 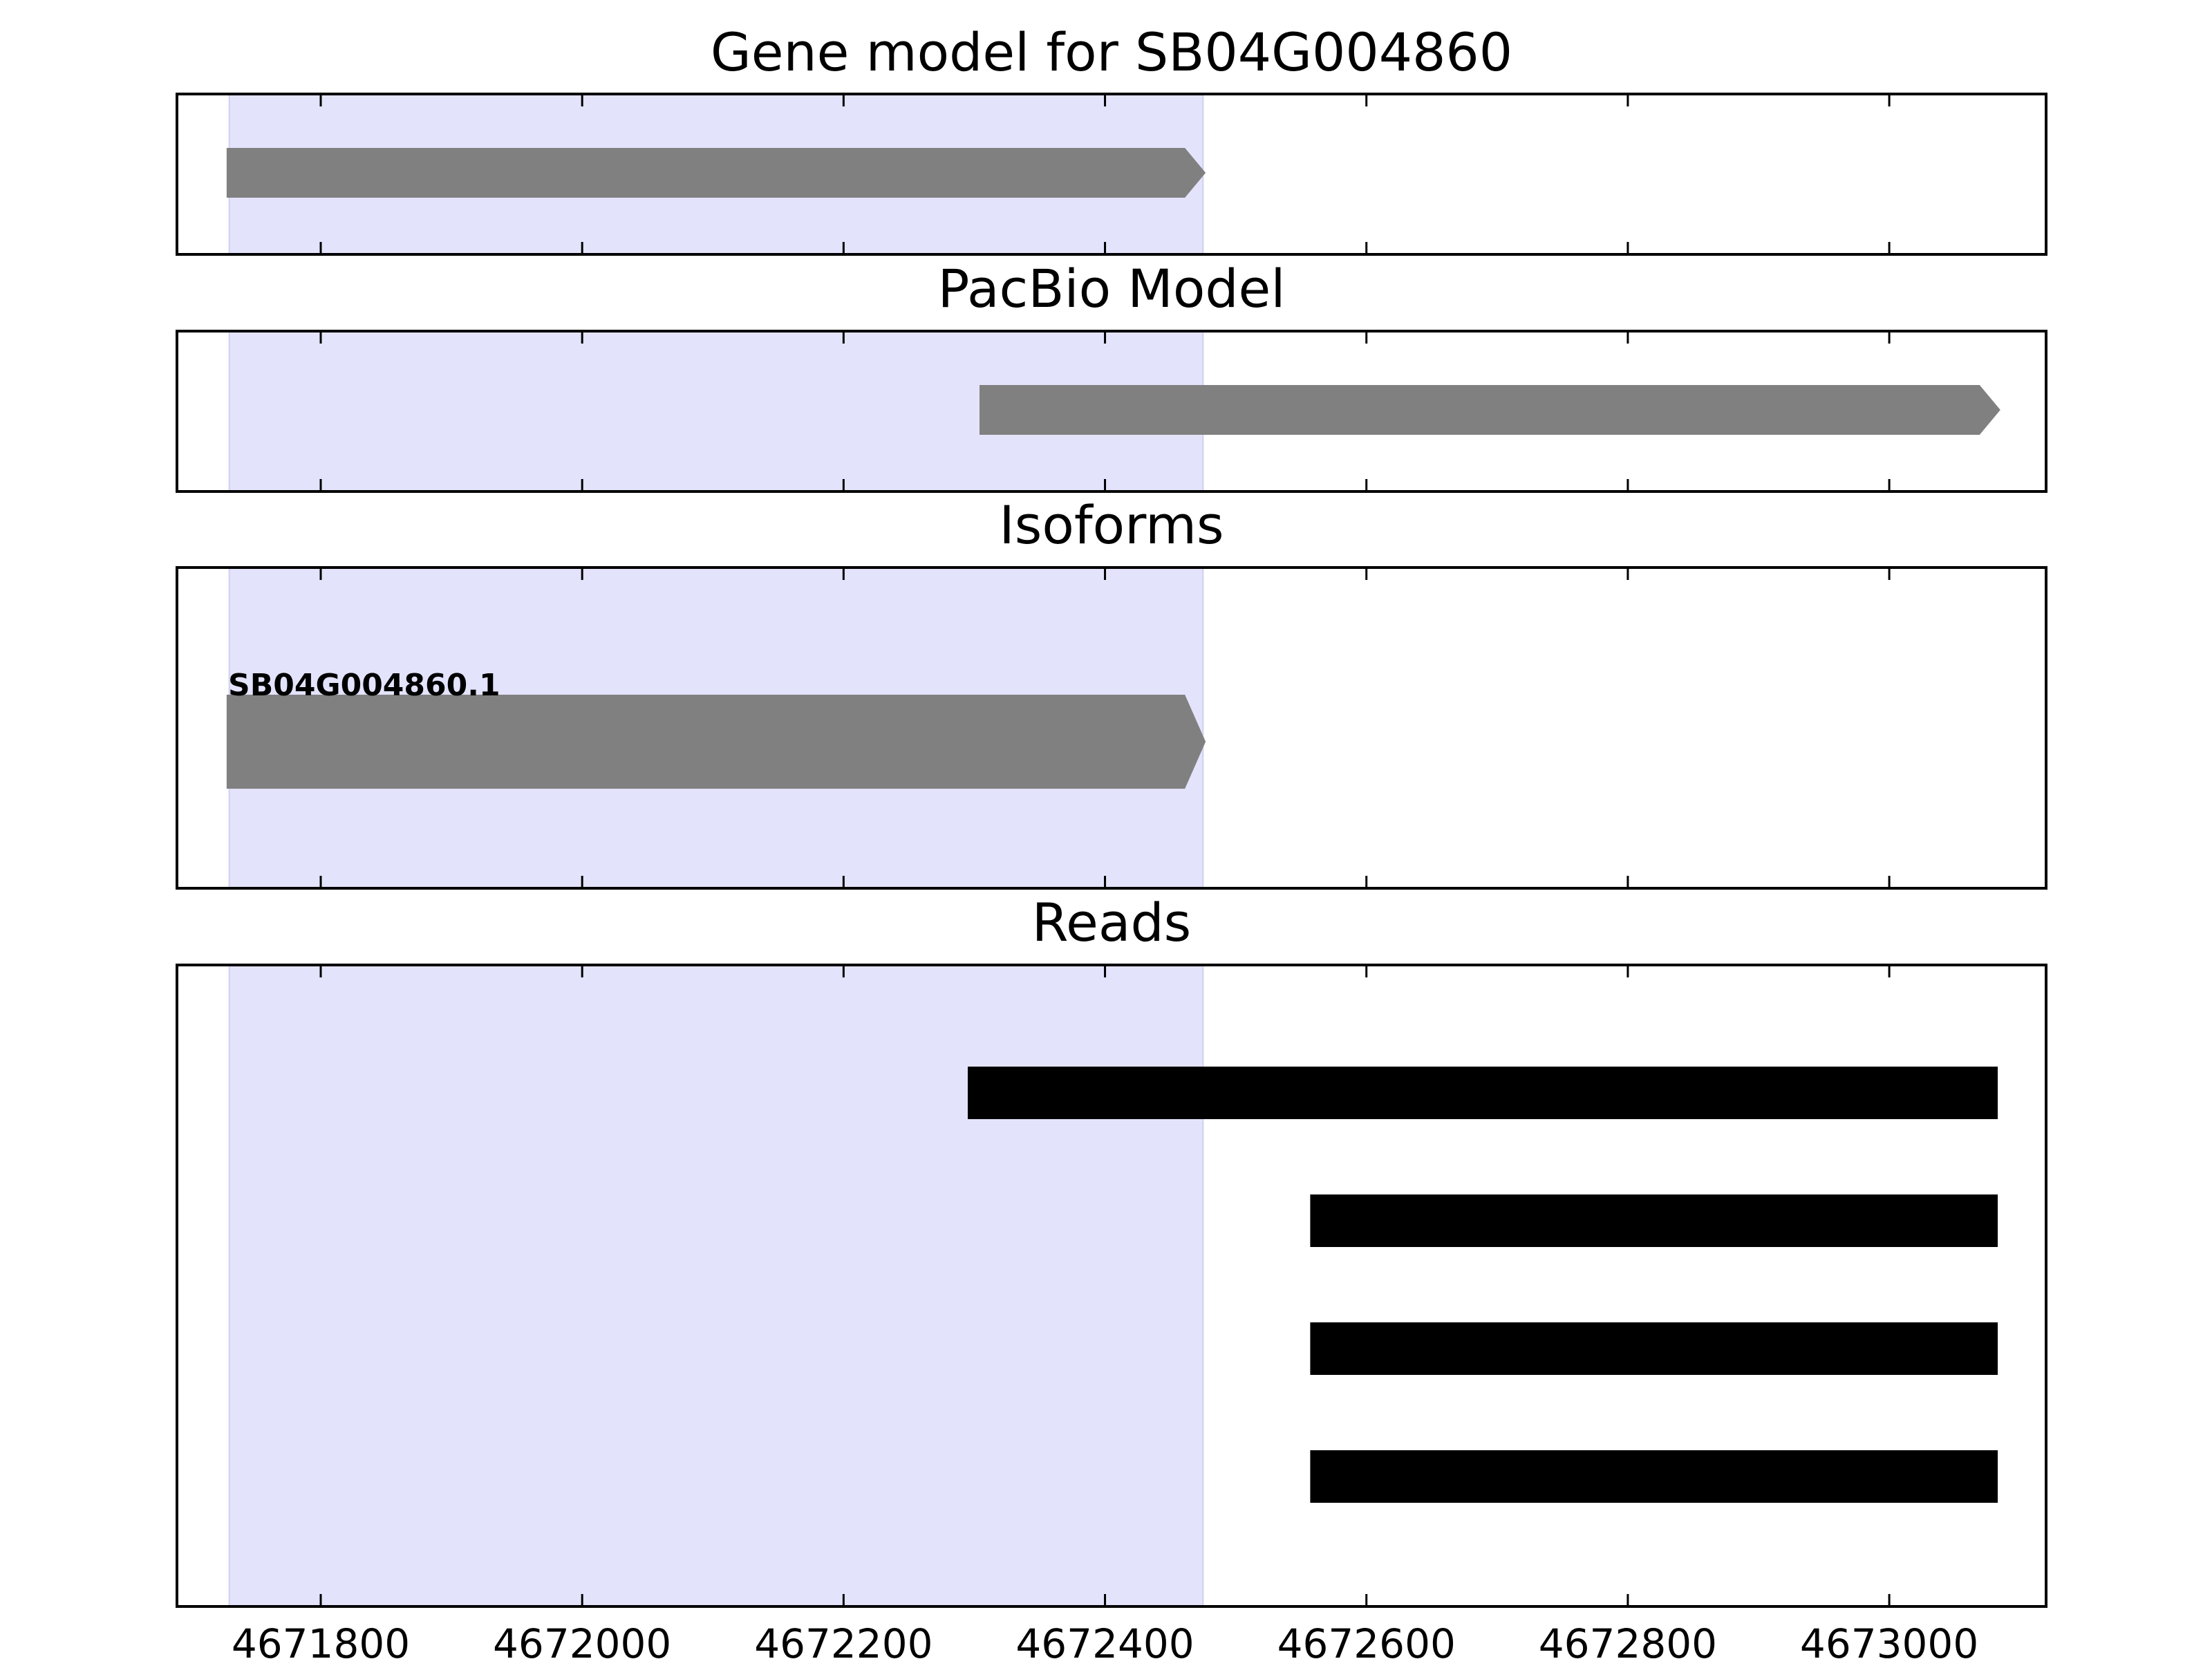 I want to click on gene-model-feature-arrow, so click(x=716, y=173).